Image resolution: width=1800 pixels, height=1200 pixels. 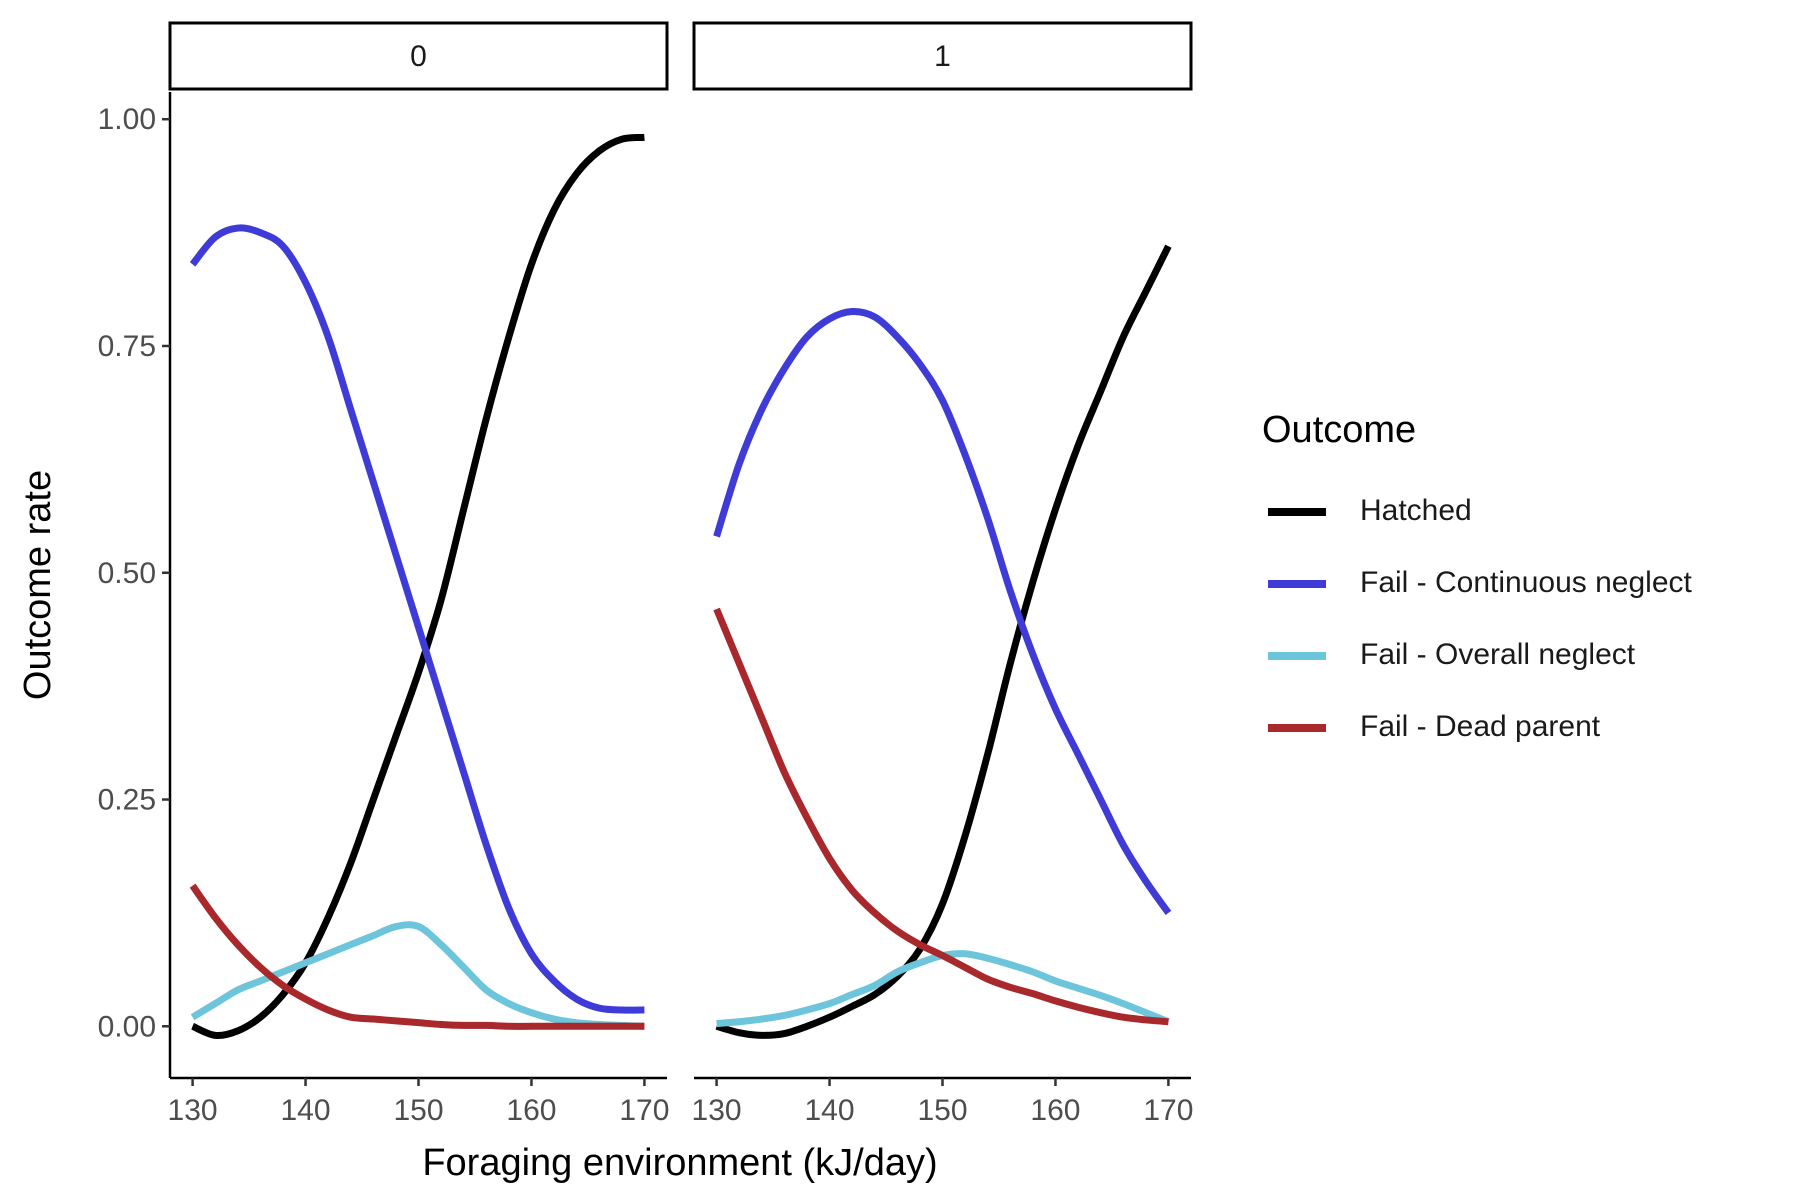 What do you see at coordinates (1339, 430) in the screenshot?
I see `legend-title: Outcome` at bounding box center [1339, 430].